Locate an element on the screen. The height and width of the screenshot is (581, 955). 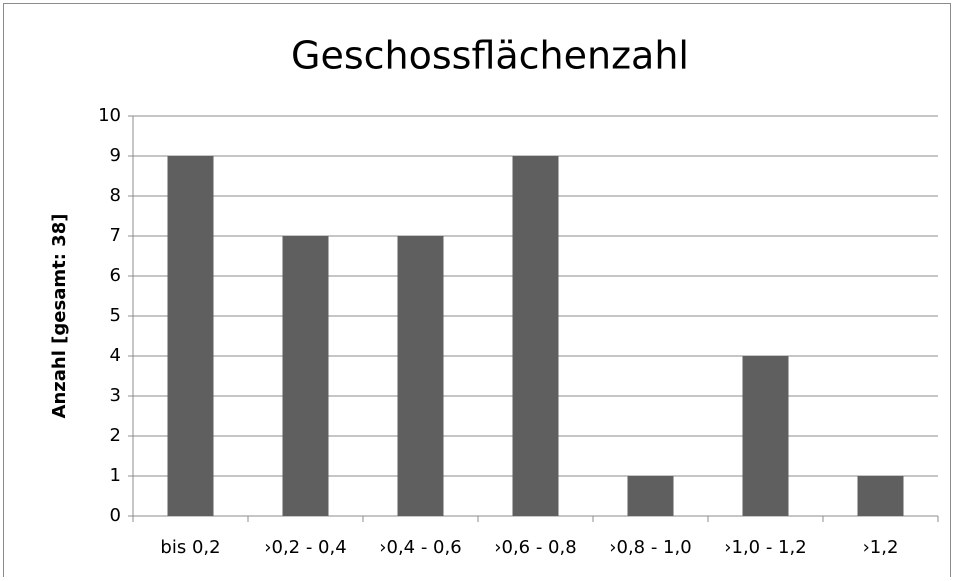
y-tick-label: 0 is located at coordinates (115, 515).